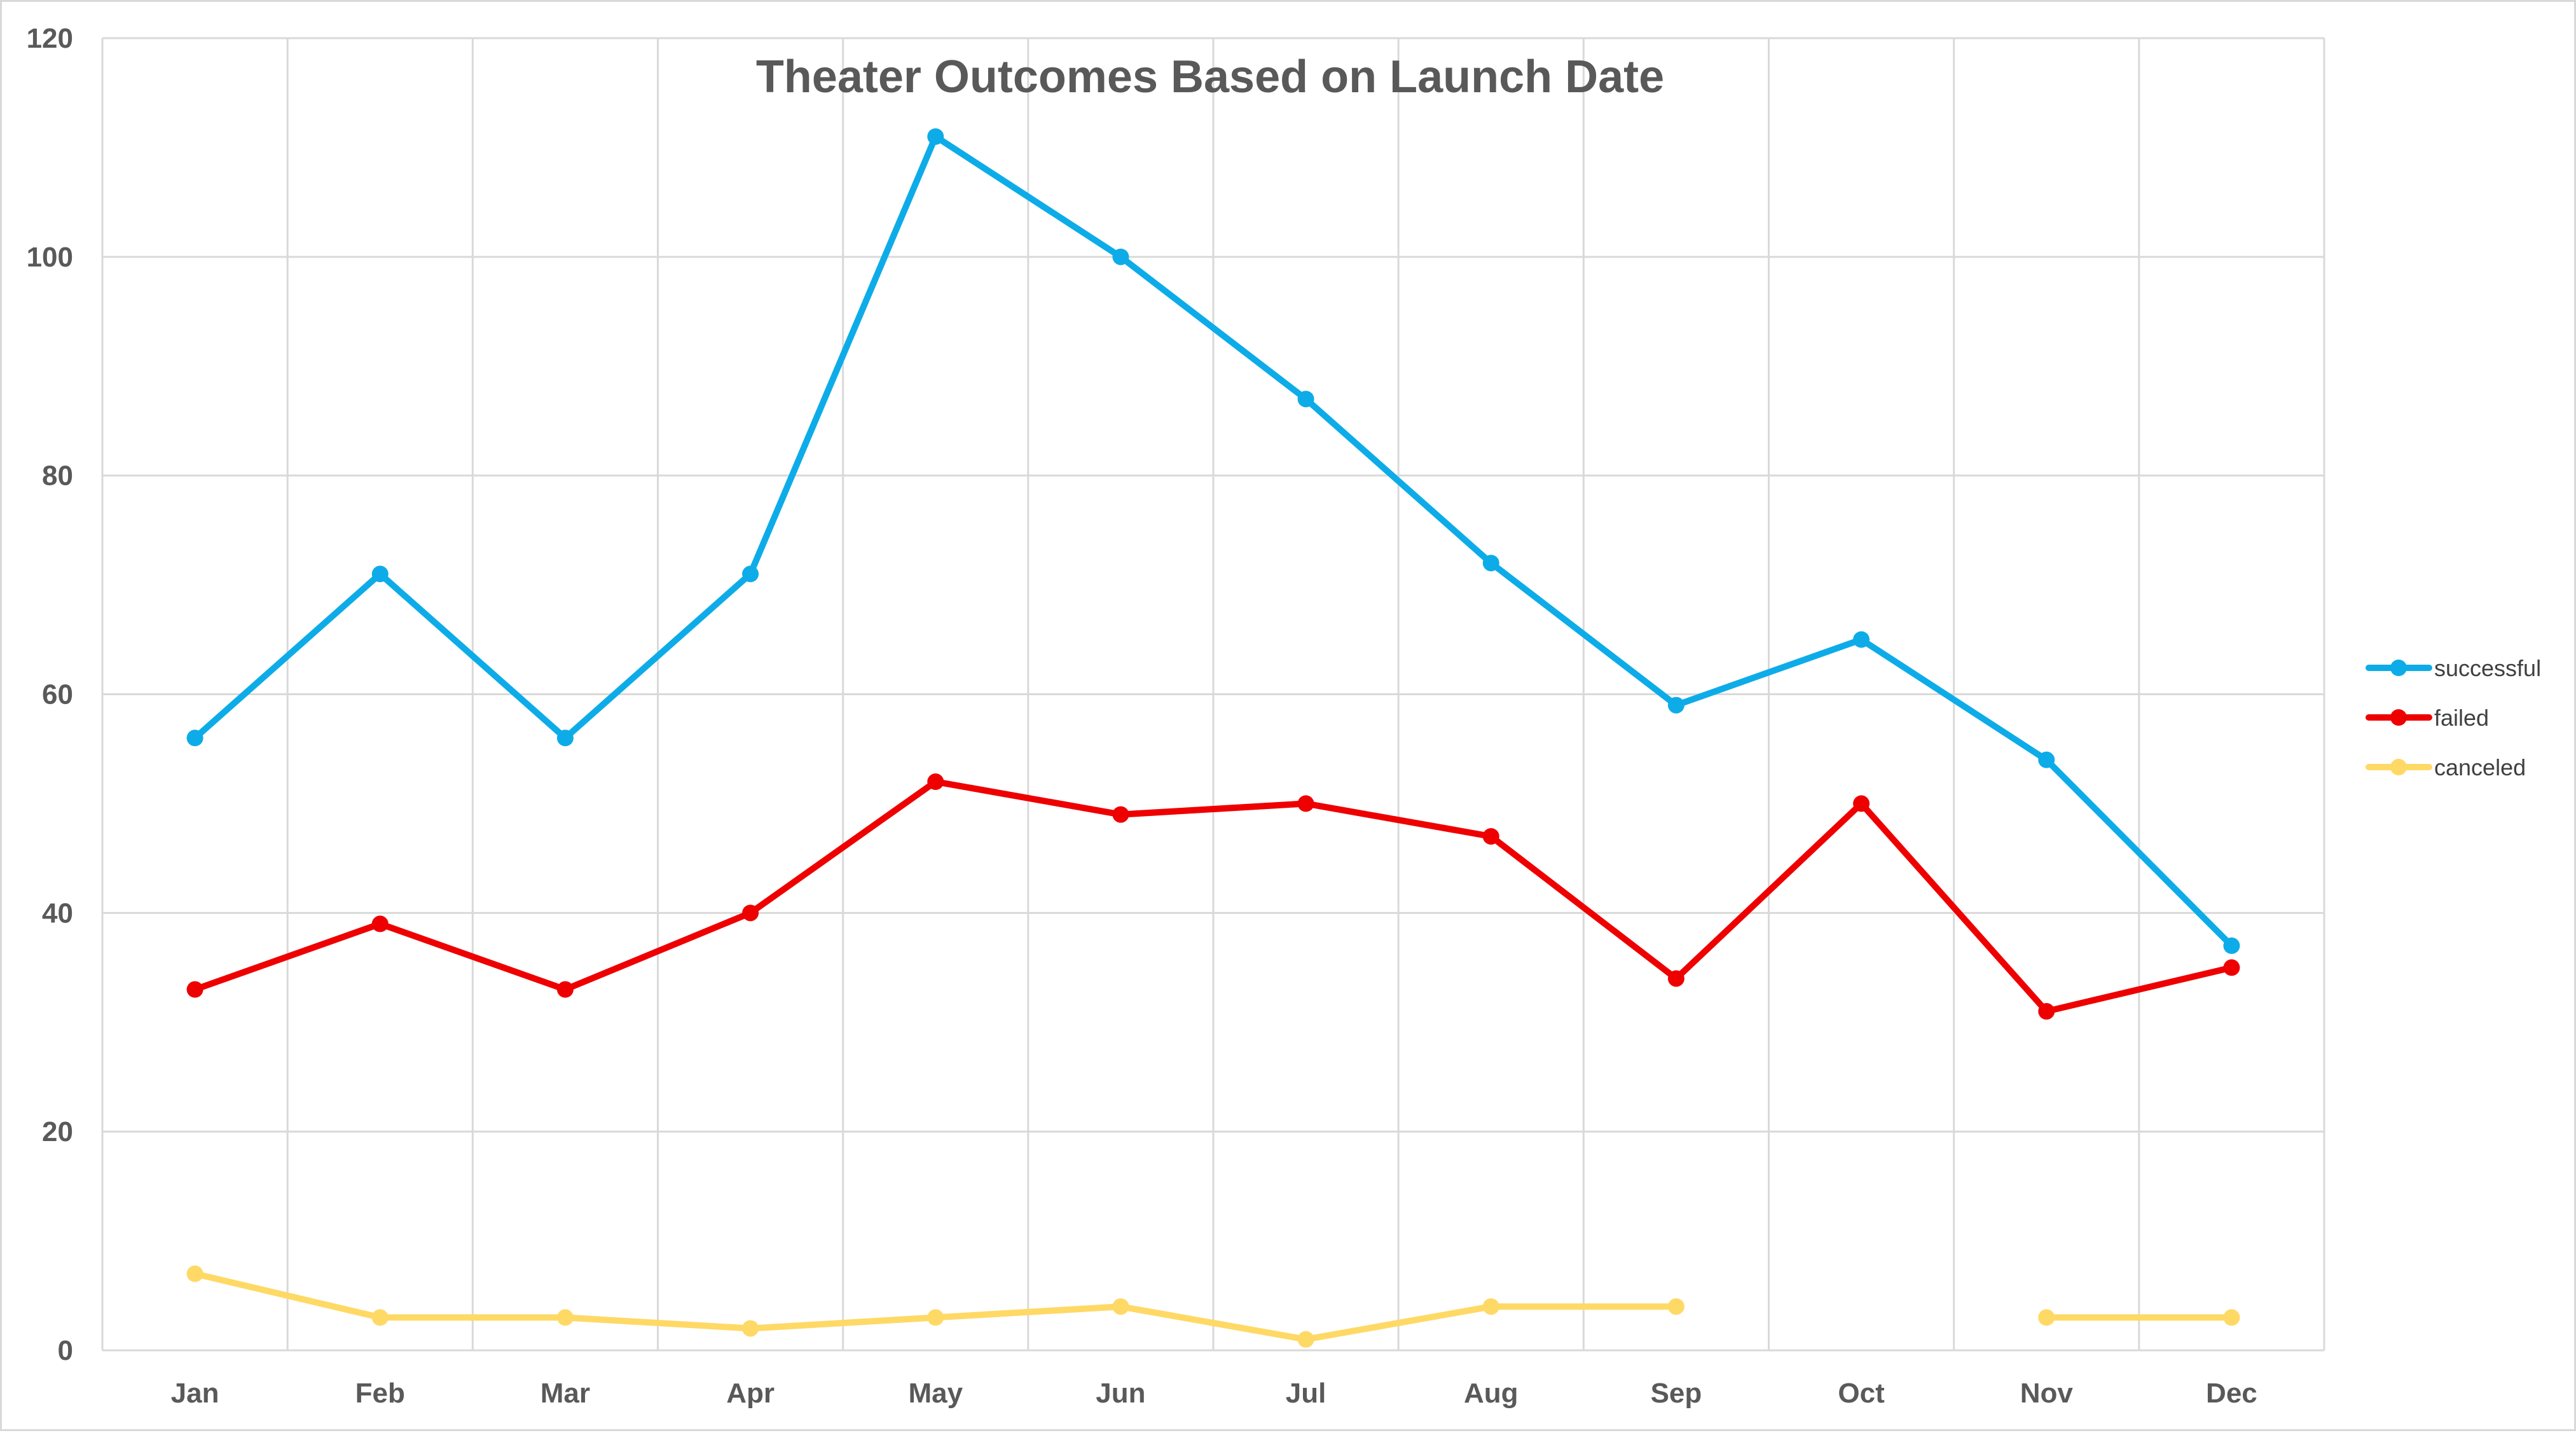 The image size is (2576, 1433). Describe the element at coordinates (1210, 77) in the screenshot. I see `chart-title: Theater Outcomes Based on Launch Date` at that location.